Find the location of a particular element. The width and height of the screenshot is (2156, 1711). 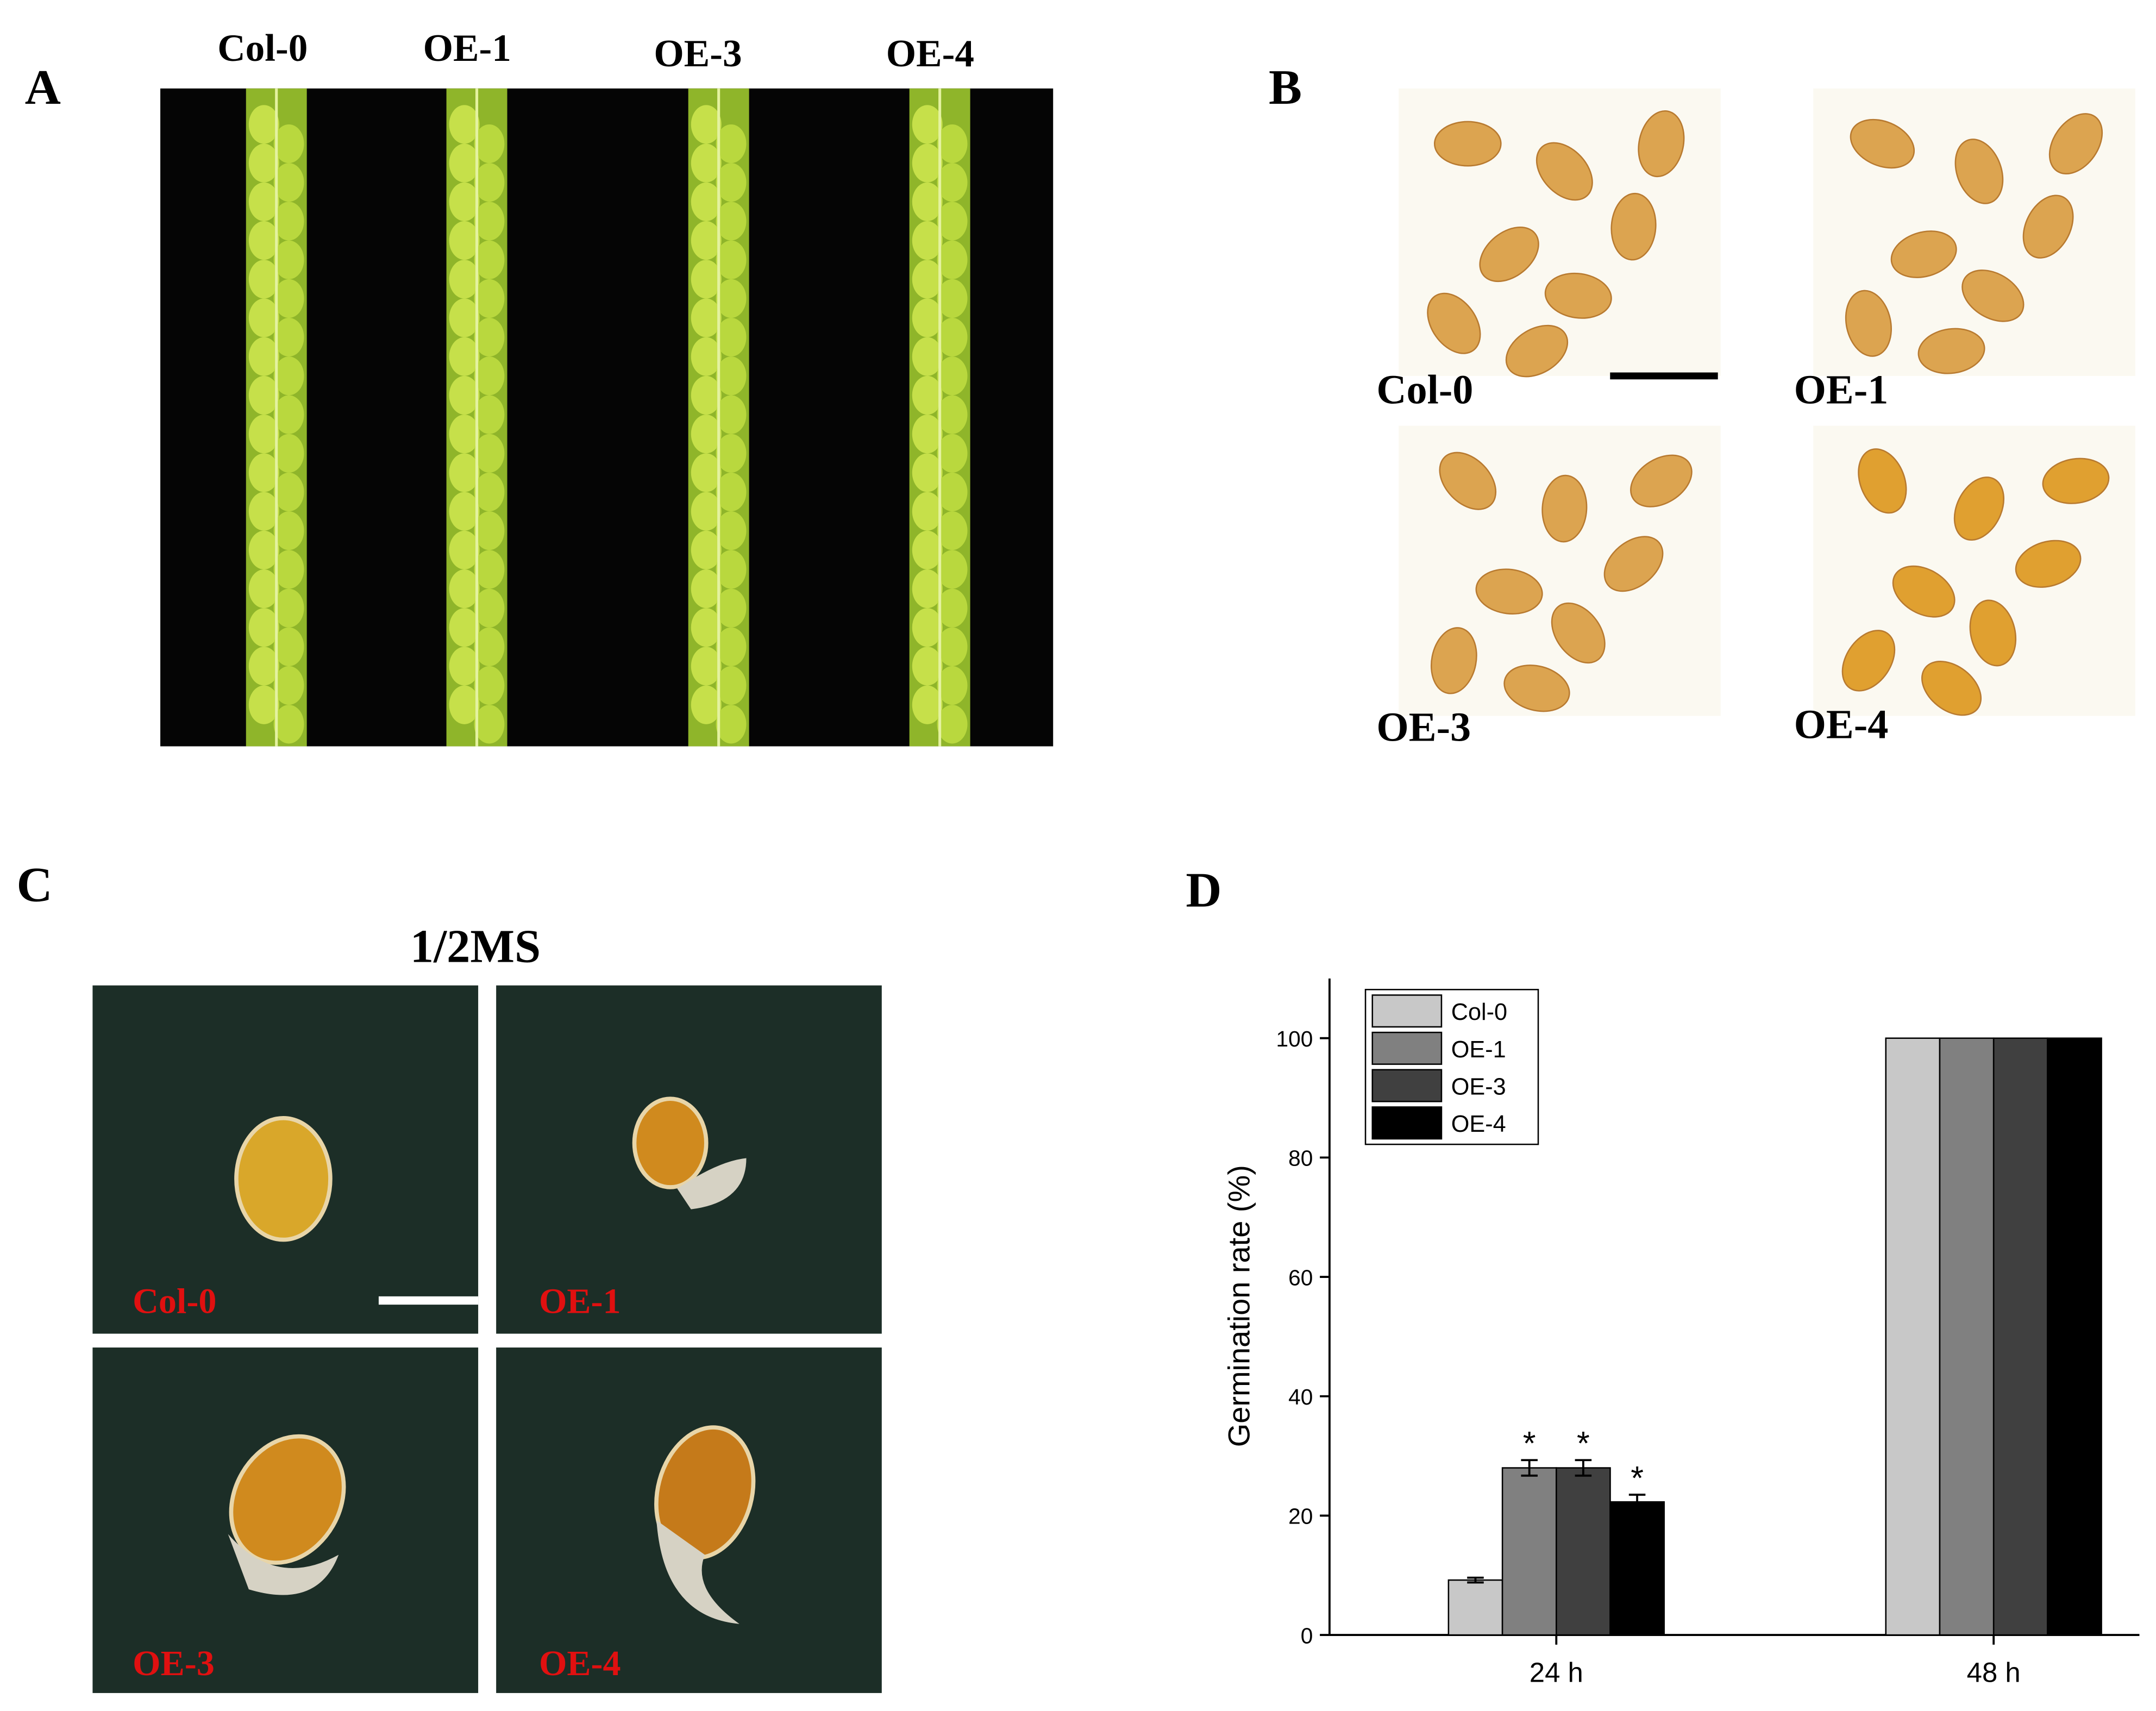

y-tick-label: 100 is located at coordinates (1294, 1038).